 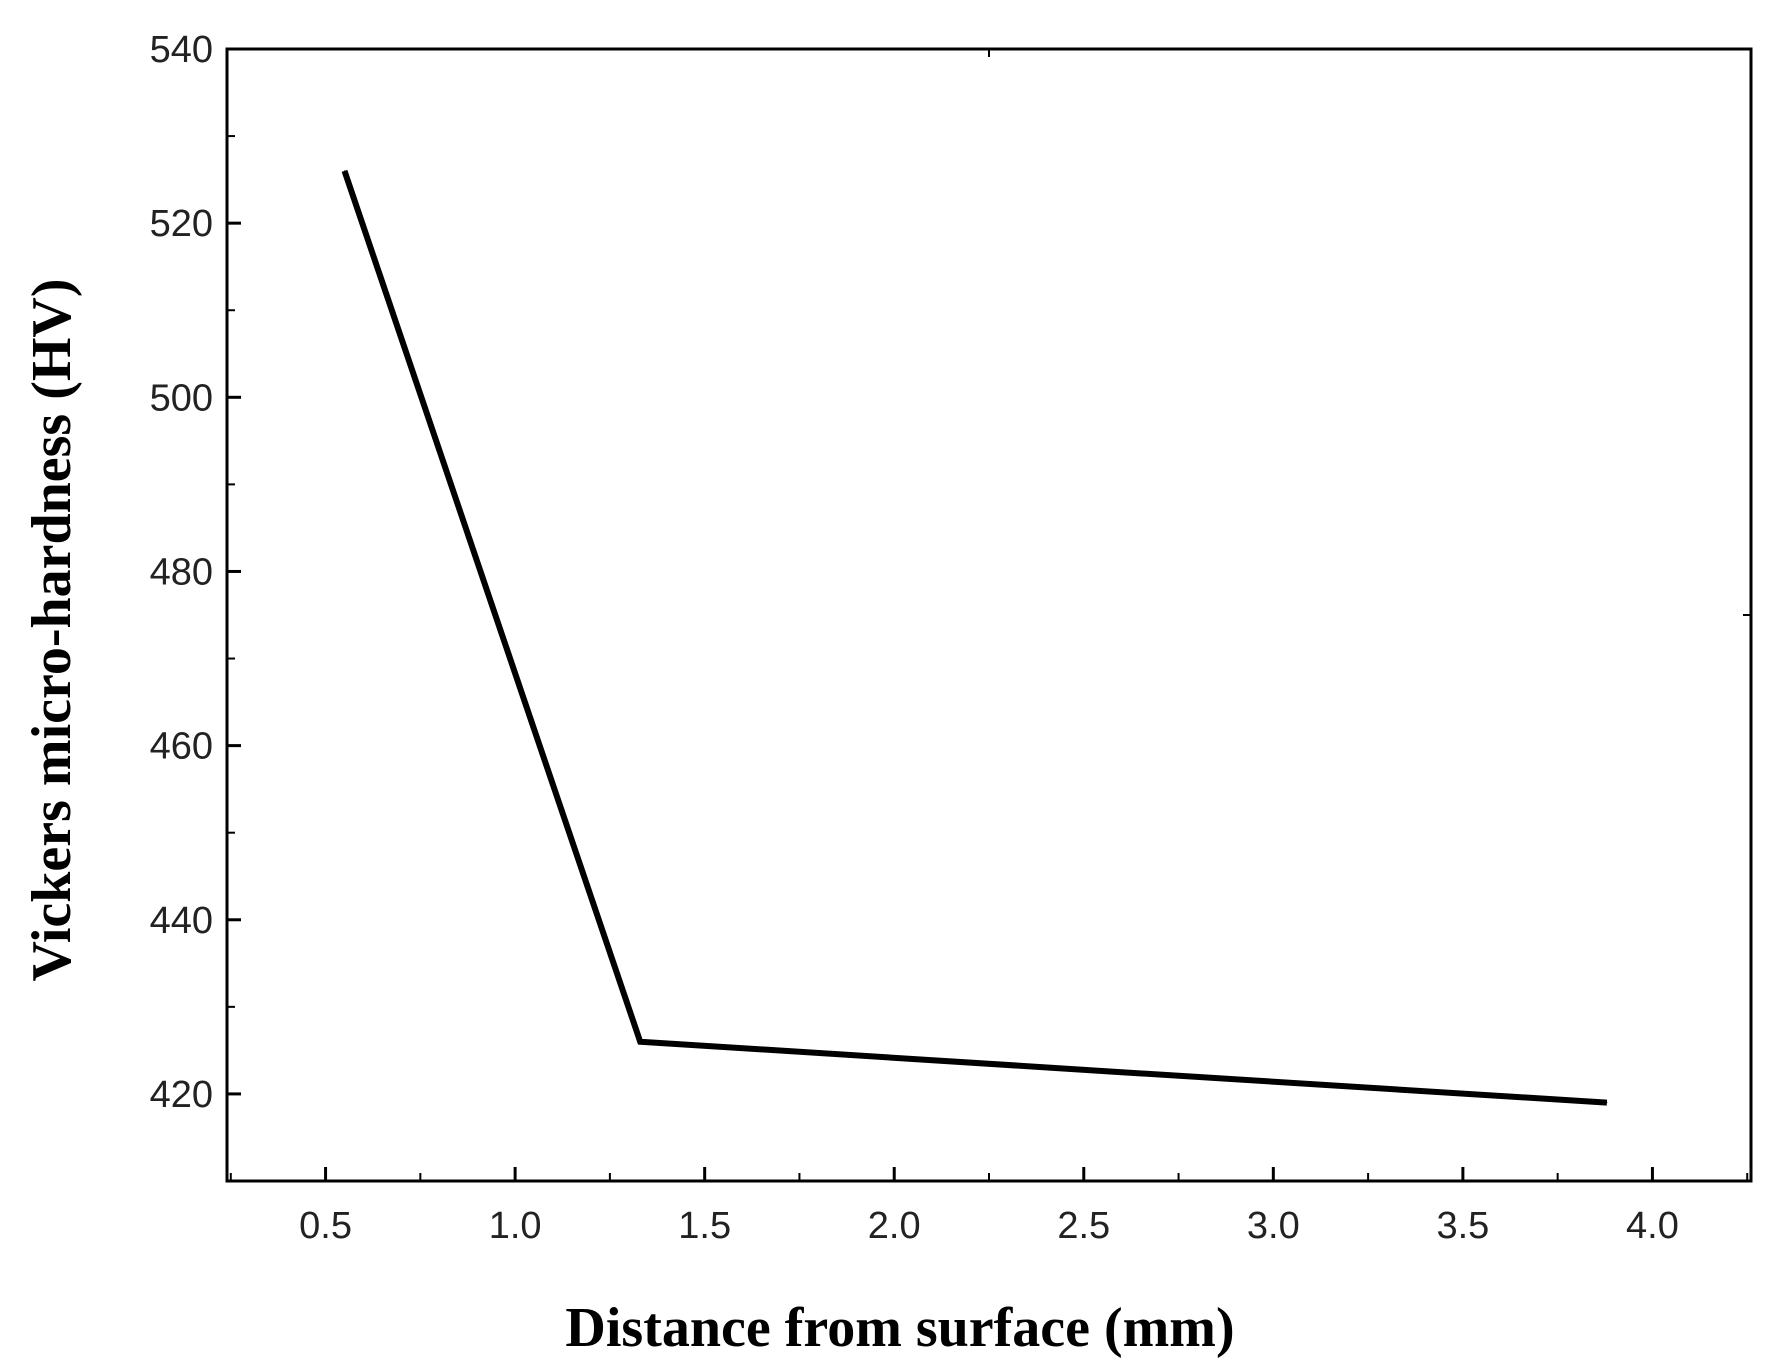 I want to click on x-tick-label: 0.5, so click(x=325, y=1226).